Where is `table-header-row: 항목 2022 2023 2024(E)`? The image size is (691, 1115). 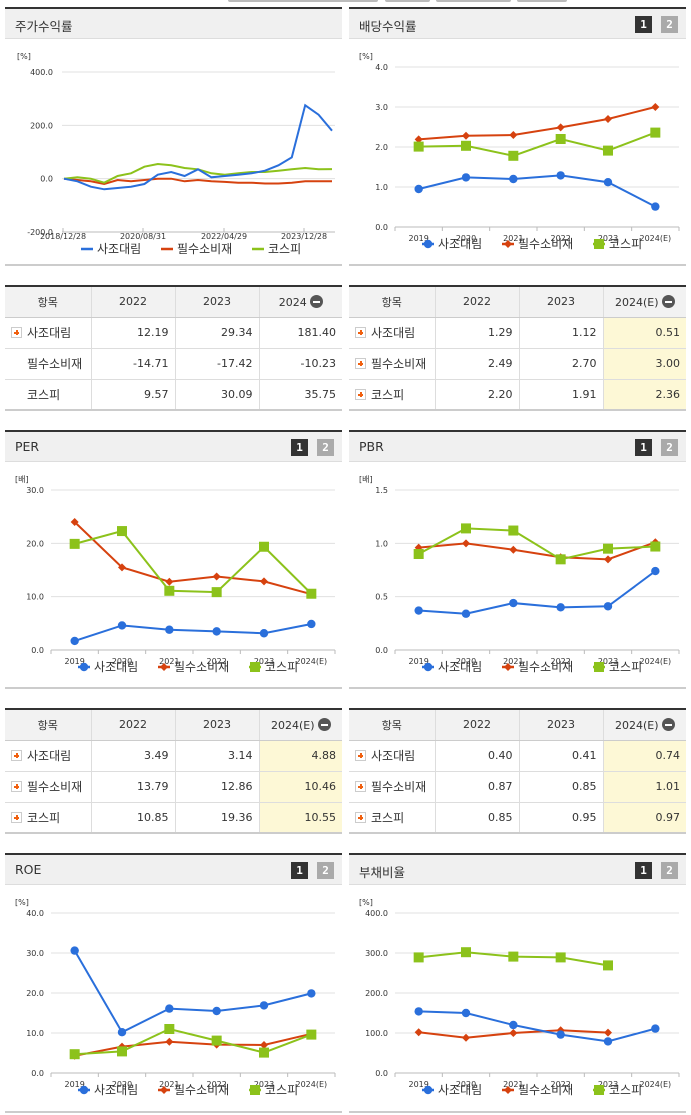 table-header-row: 항목 2022 2023 2024(E) is located at coordinates (517, 302).